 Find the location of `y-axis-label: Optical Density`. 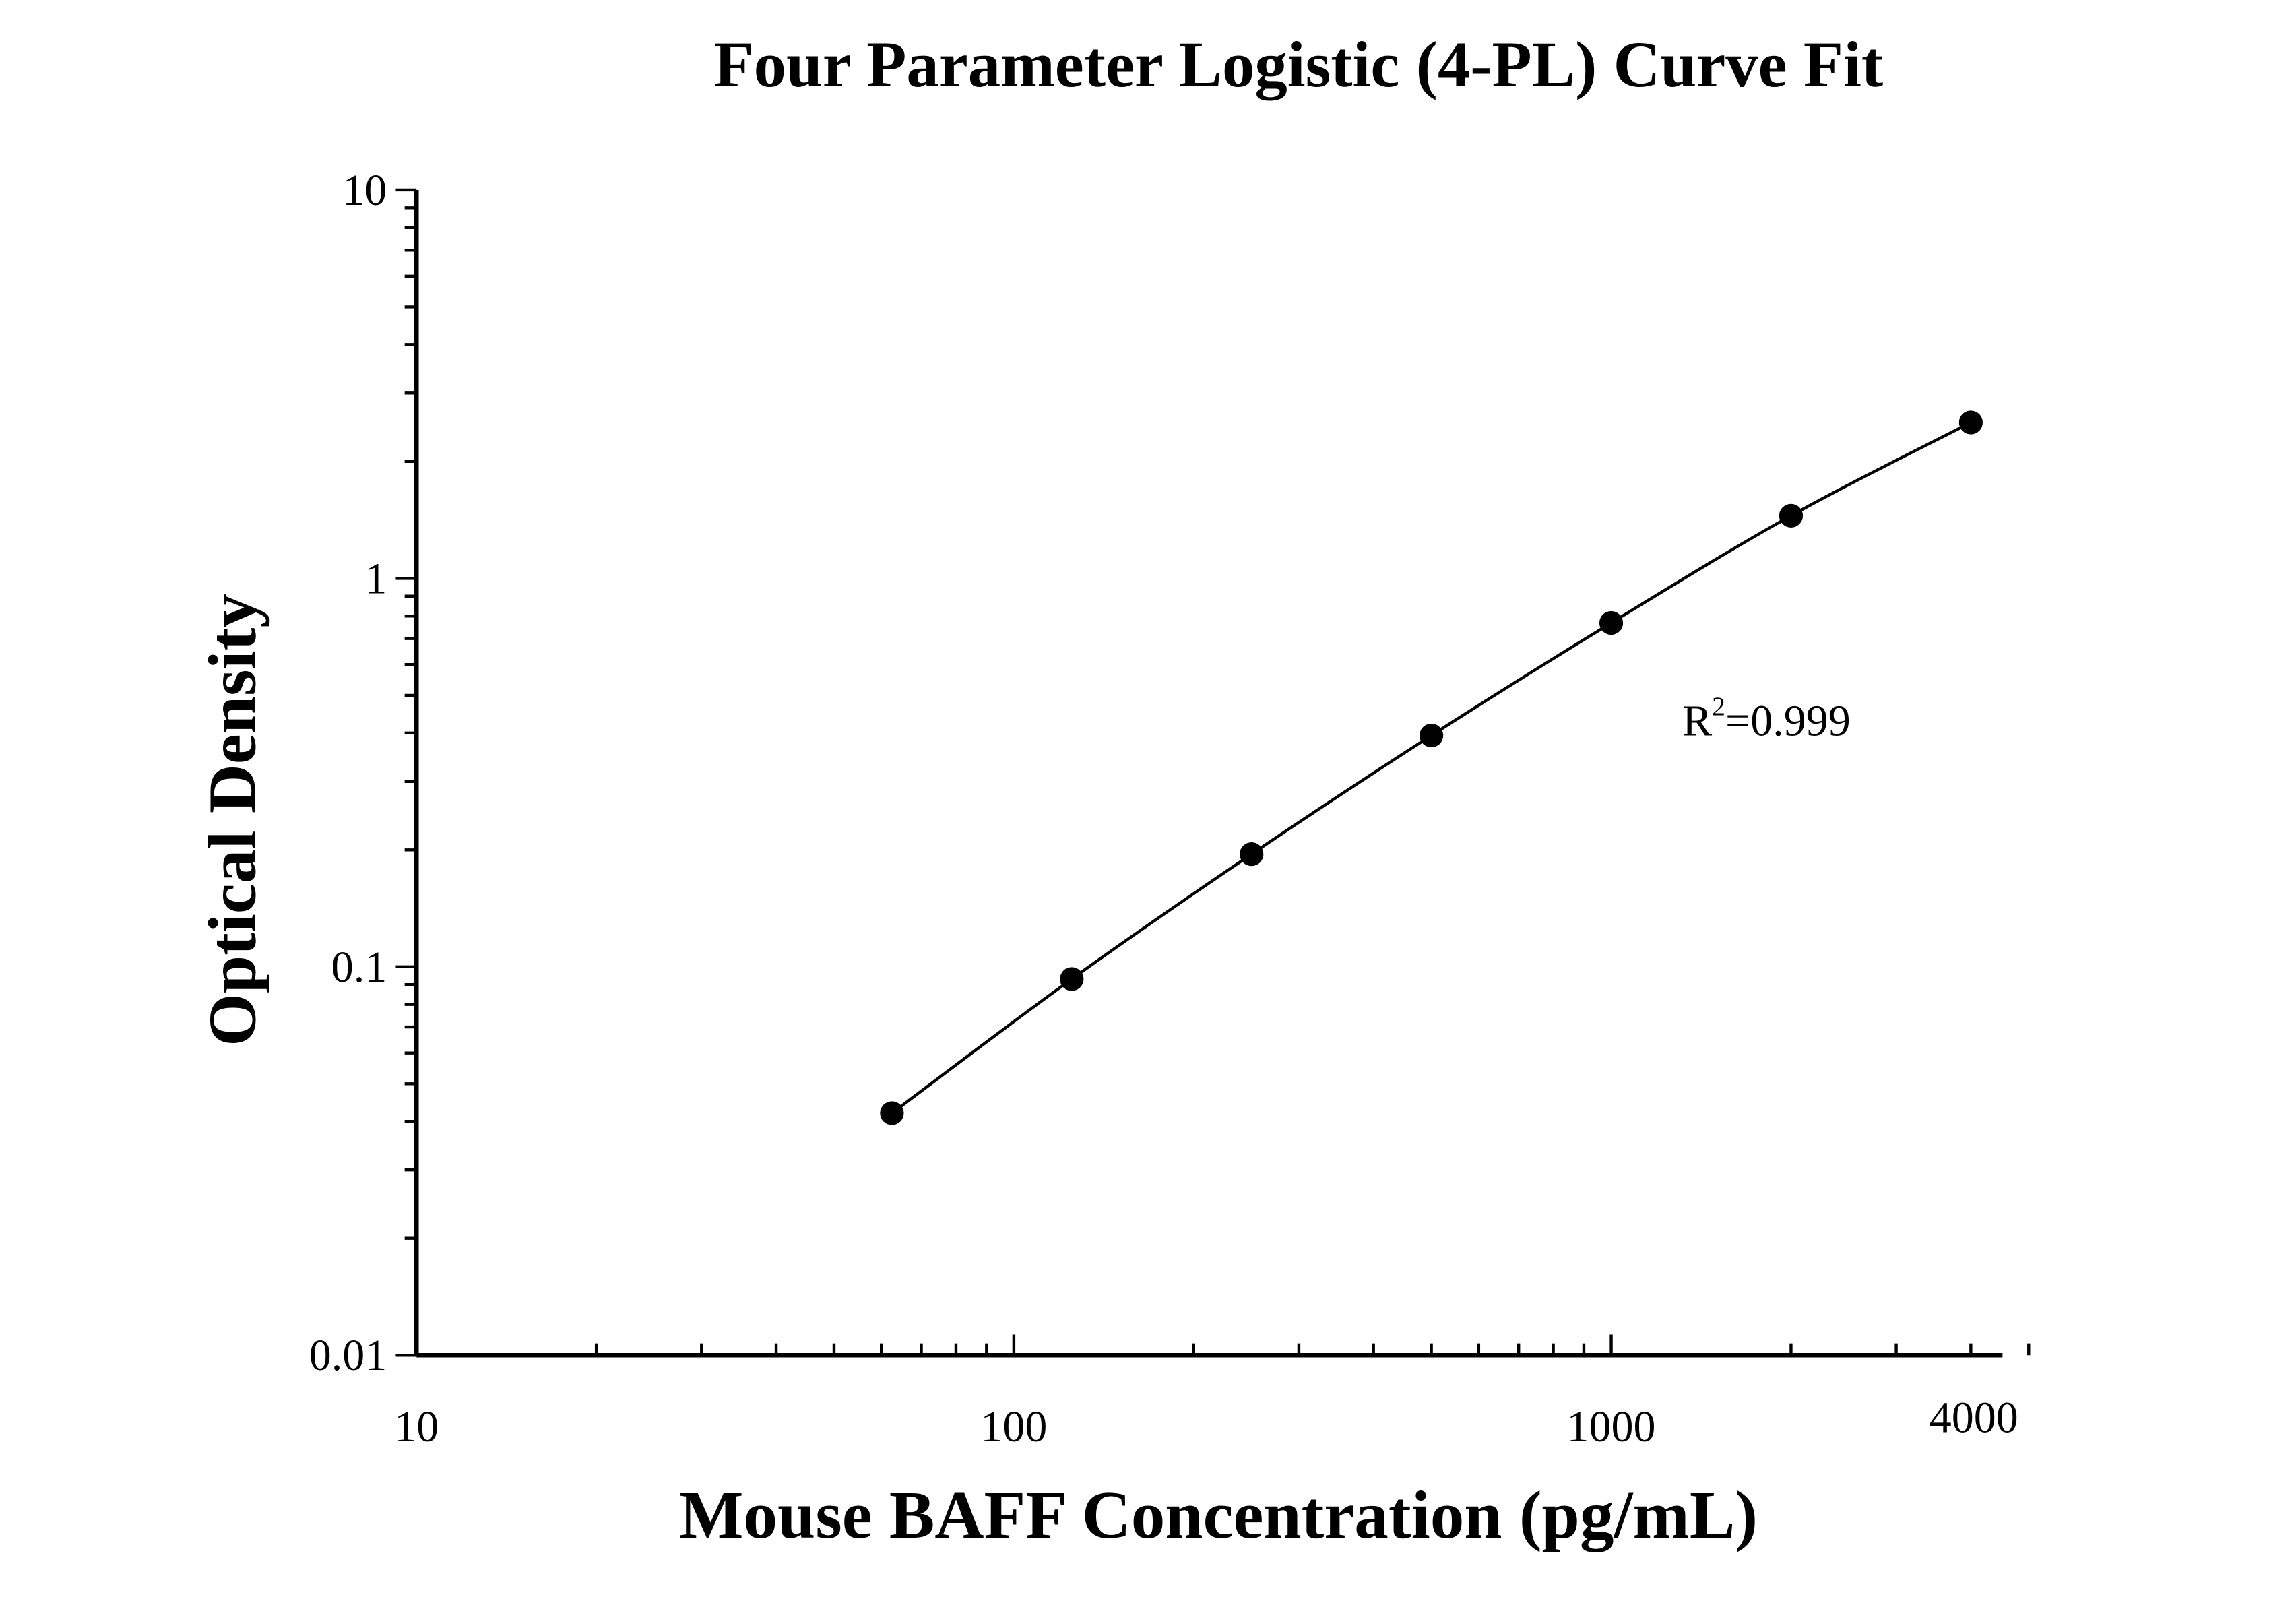

y-axis-label: Optical Density is located at coordinates (231, 820).